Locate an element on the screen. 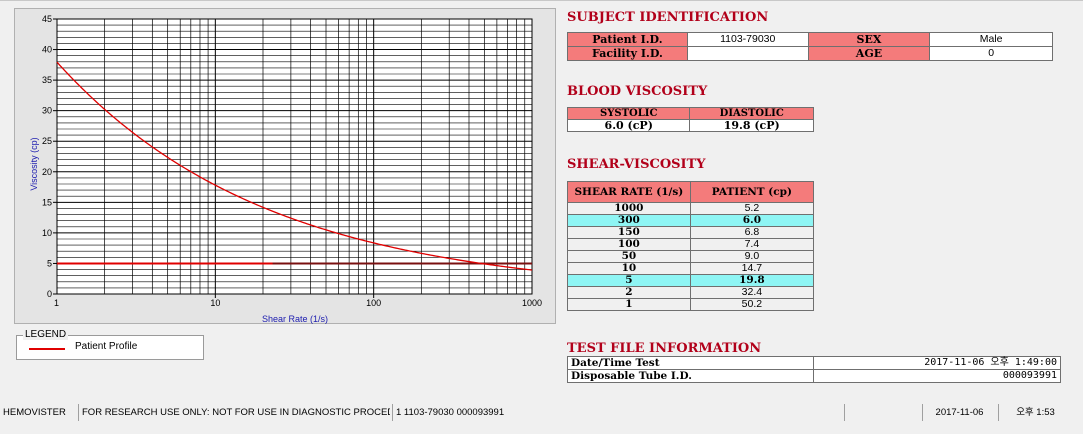  y-tick-label: 15 is located at coordinates (47, 202).